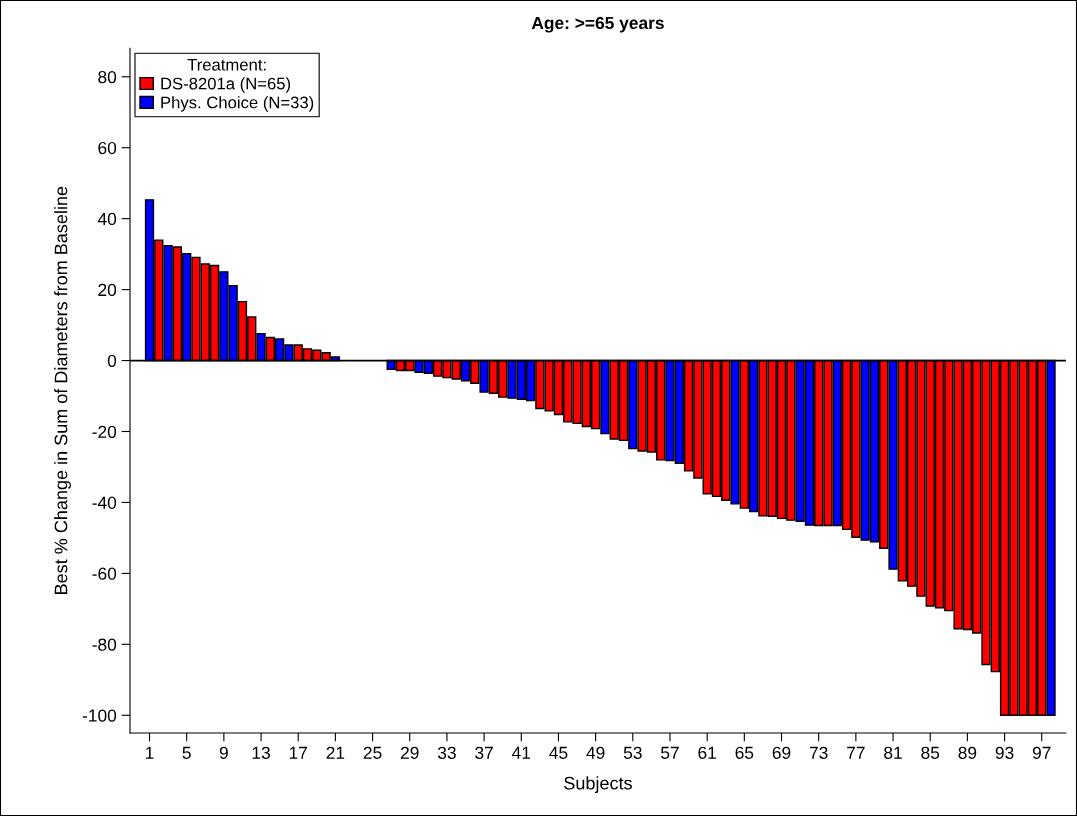 The width and height of the screenshot is (1077, 816). I want to click on x-tick-label: 45, so click(558, 752).